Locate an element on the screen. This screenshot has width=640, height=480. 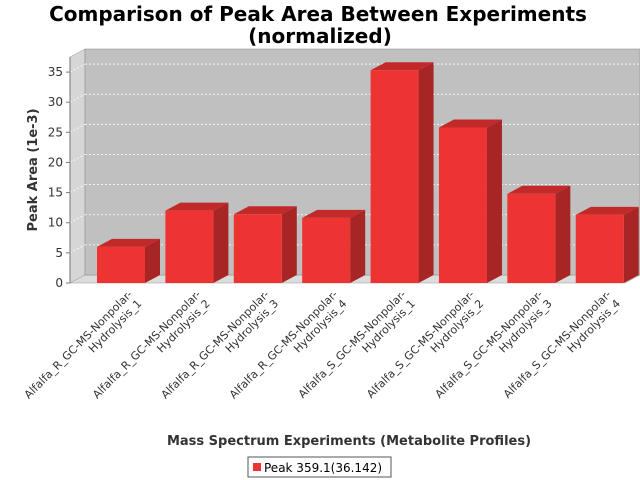
plot-left-wall is located at coordinates (77, 166).